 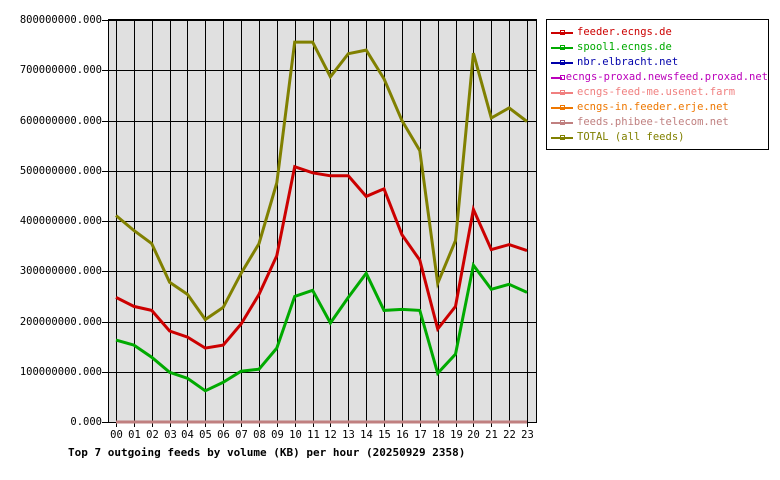 What do you see at coordinates (134, 435) in the screenshot?
I see `x-tick-label: 01` at bounding box center [134, 435].